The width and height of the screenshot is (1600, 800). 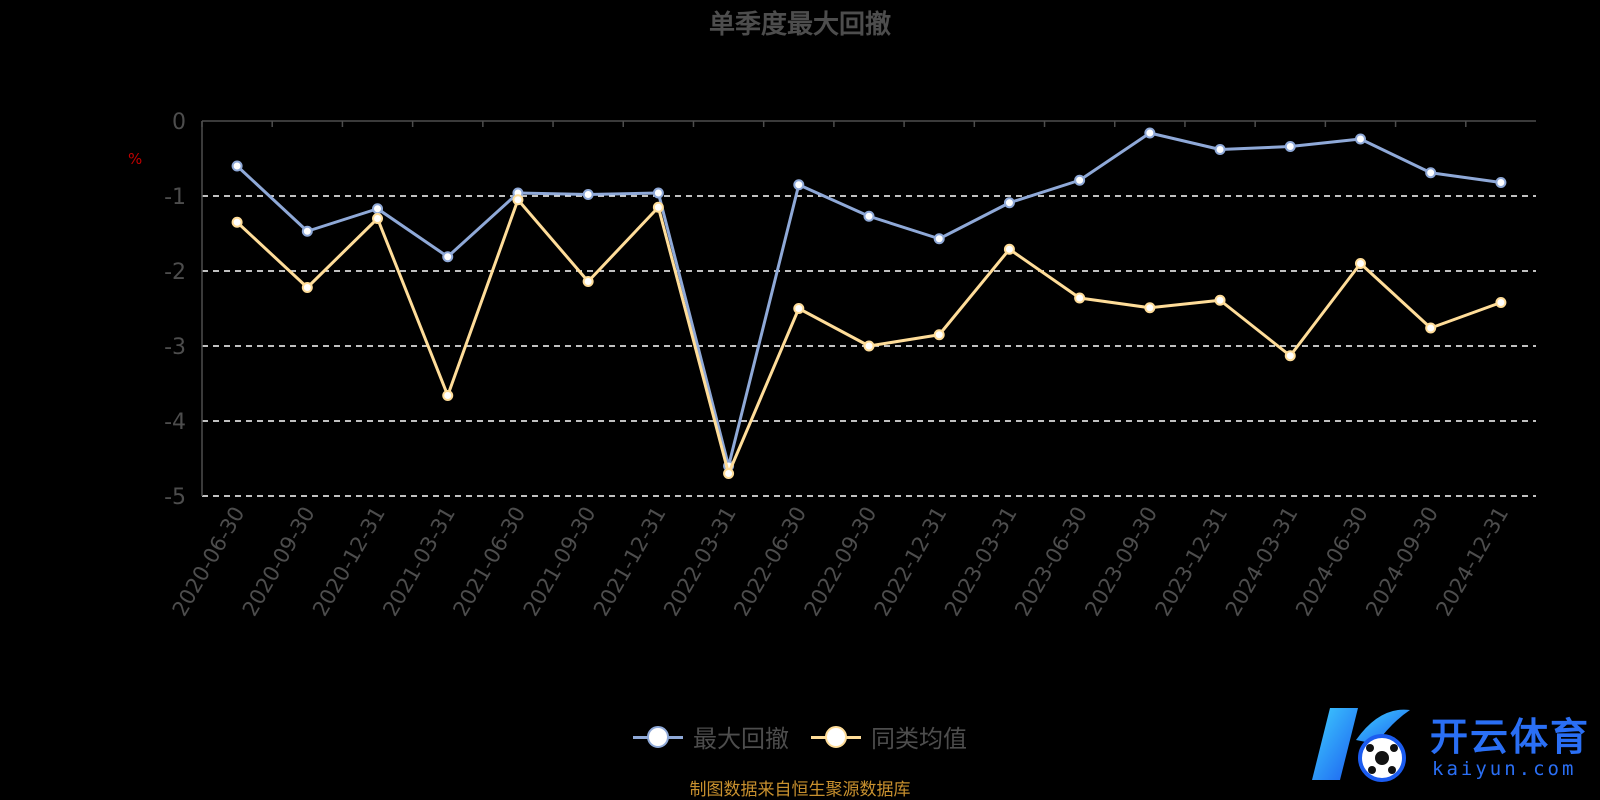 What do you see at coordinates (1121, 562) in the screenshot?
I see `x-tick-label: 2023-09-30` at bounding box center [1121, 562].